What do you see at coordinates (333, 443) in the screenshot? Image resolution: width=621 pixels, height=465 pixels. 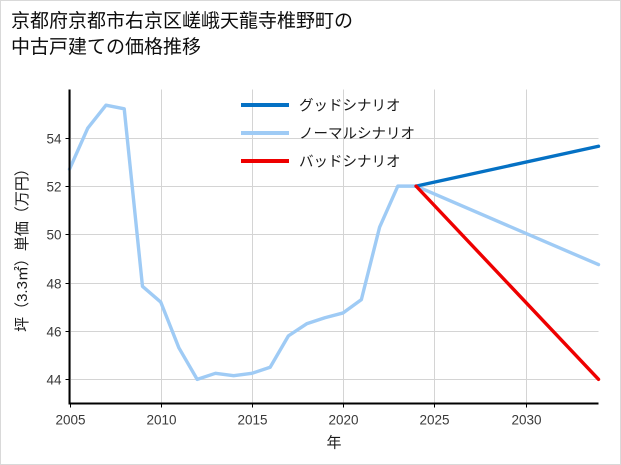 I see `x-axis-title: 年` at bounding box center [333, 443].